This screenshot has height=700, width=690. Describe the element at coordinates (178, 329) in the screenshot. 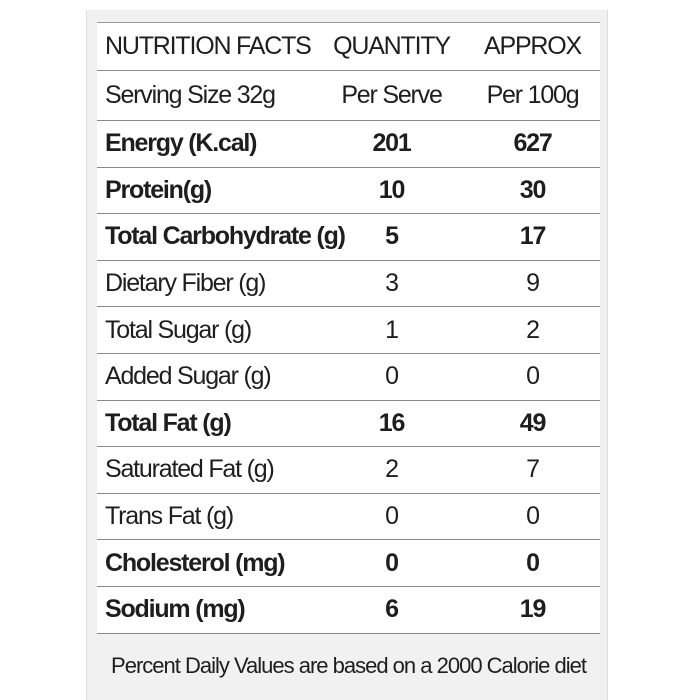

I see `table-cell: Total Sugar (g)` at that location.